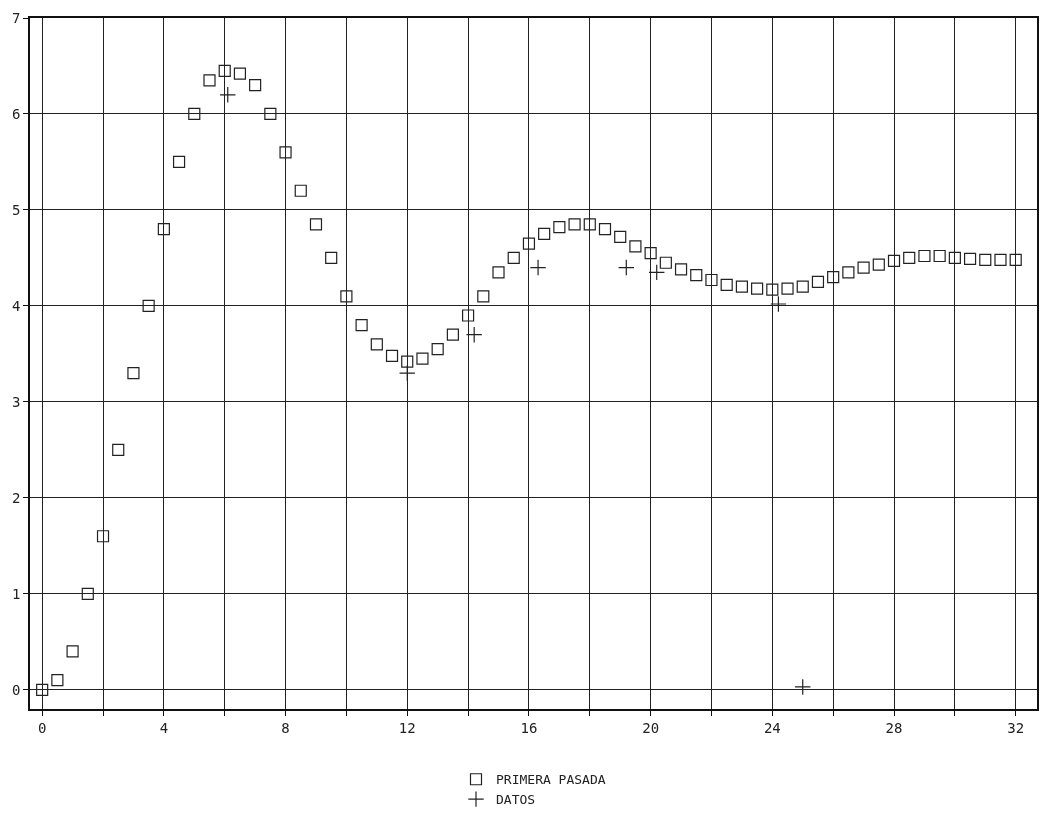  Describe the element at coordinates (16, 113) in the screenshot. I see `y-tick-label: 6` at that location.